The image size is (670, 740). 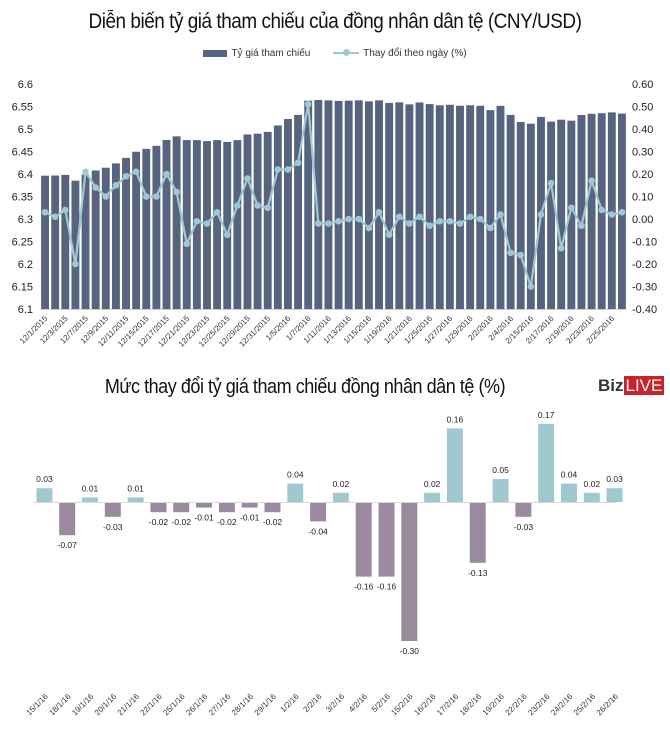 What do you see at coordinates (22, 288) in the screenshot?
I see `y-left-tick-label: 6.15` at bounding box center [22, 288].